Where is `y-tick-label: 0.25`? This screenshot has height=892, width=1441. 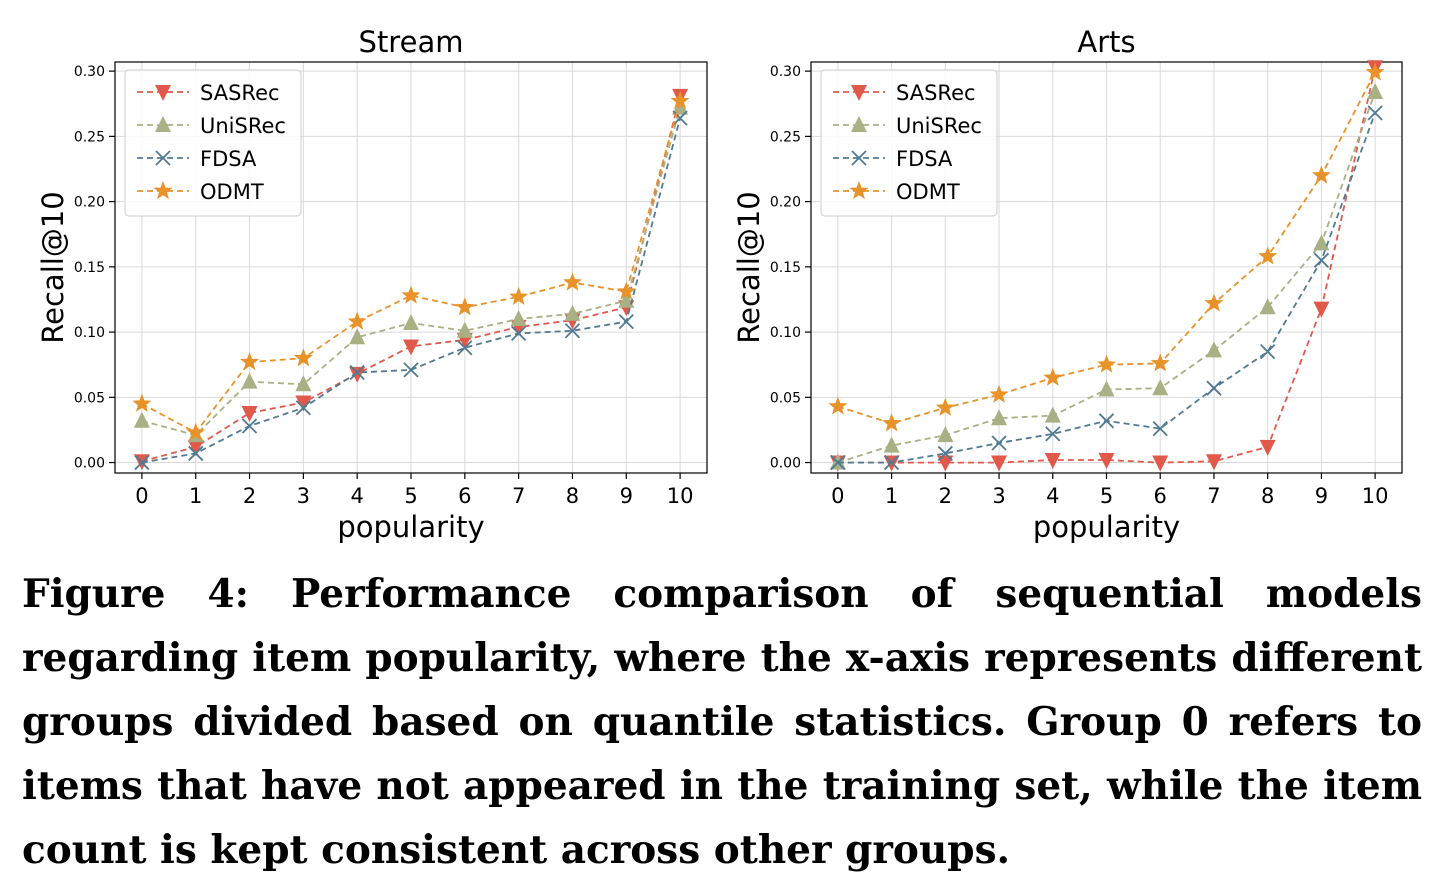 y-tick-label: 0.25 is located at coordinates (785, 137).